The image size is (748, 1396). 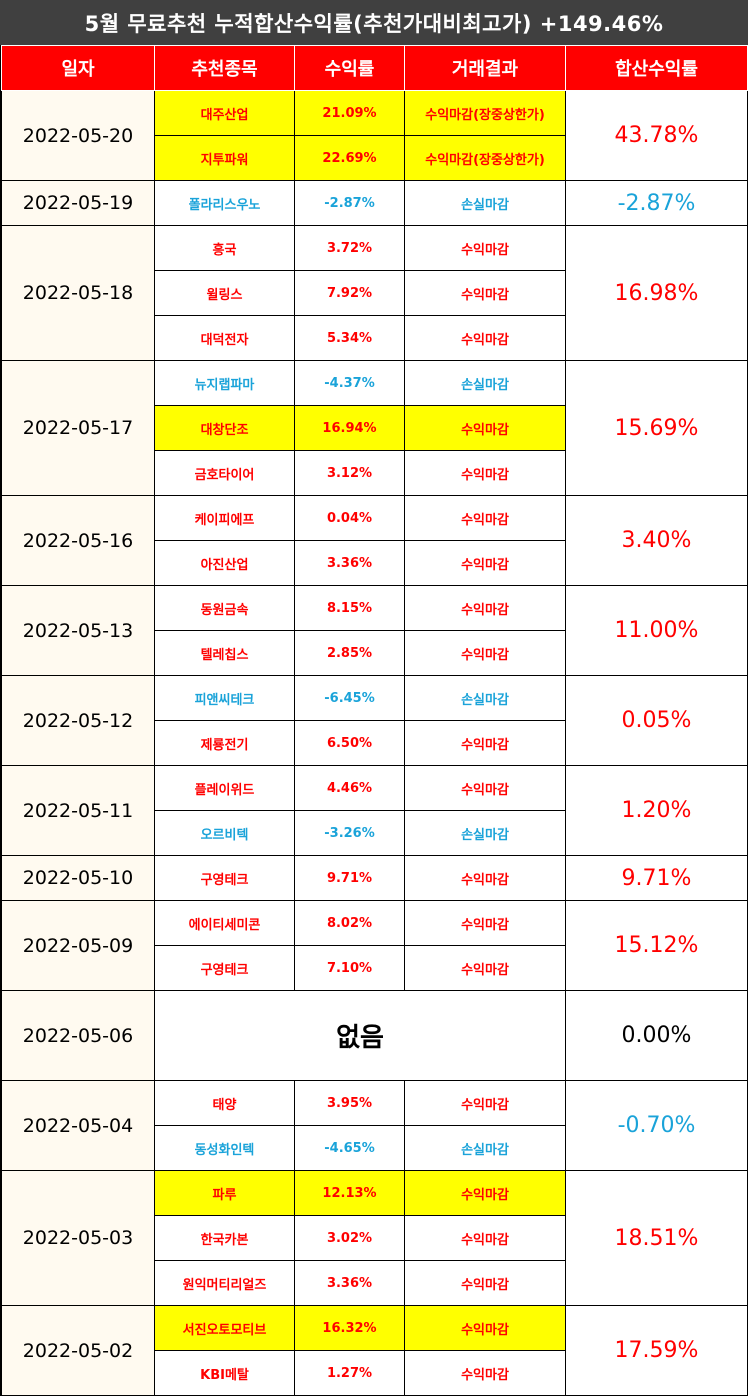 What do you see at coordinates (349, 878) in the screenshot?
I see `return-cell: 9.71%` at bounding box center [349, 878].